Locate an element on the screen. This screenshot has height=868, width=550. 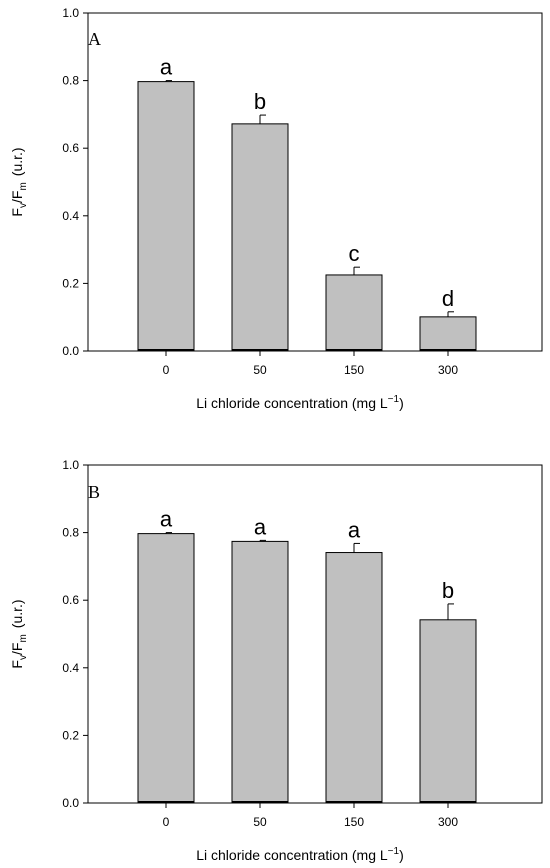
panel-label: B is located at coordinates (94, 492).